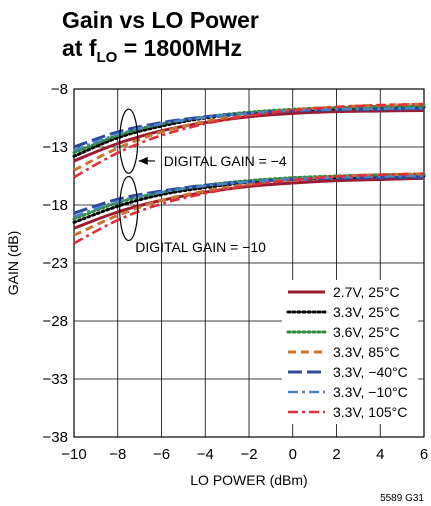 This screenshot has height=506, width=431. What do you see at coordinates (248, 480) in the screenshot?
I see `x-axis-label: LO POWER (dBm)` at bounding box center [248, 480].